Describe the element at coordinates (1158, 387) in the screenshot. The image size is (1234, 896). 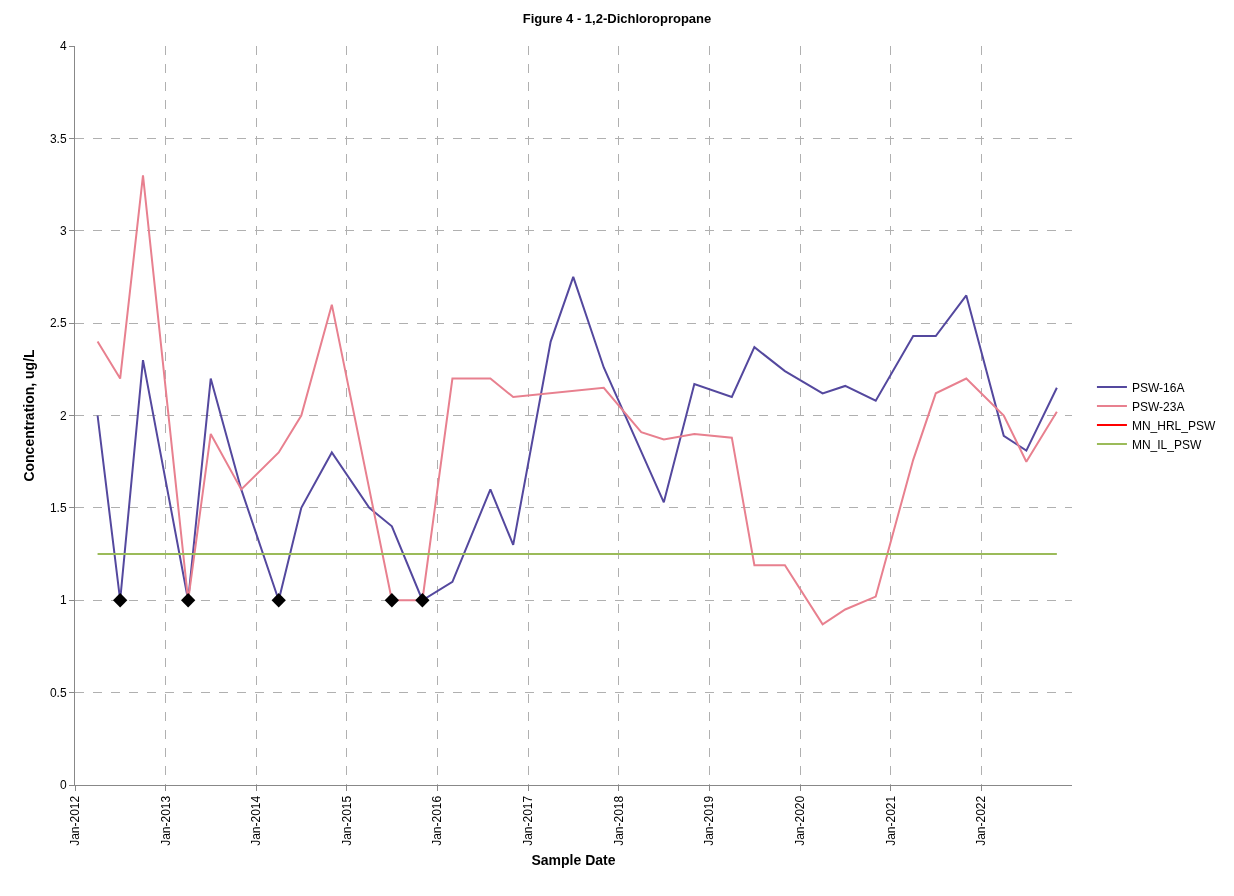
I see `legend-label: PSW-16A` at that location.